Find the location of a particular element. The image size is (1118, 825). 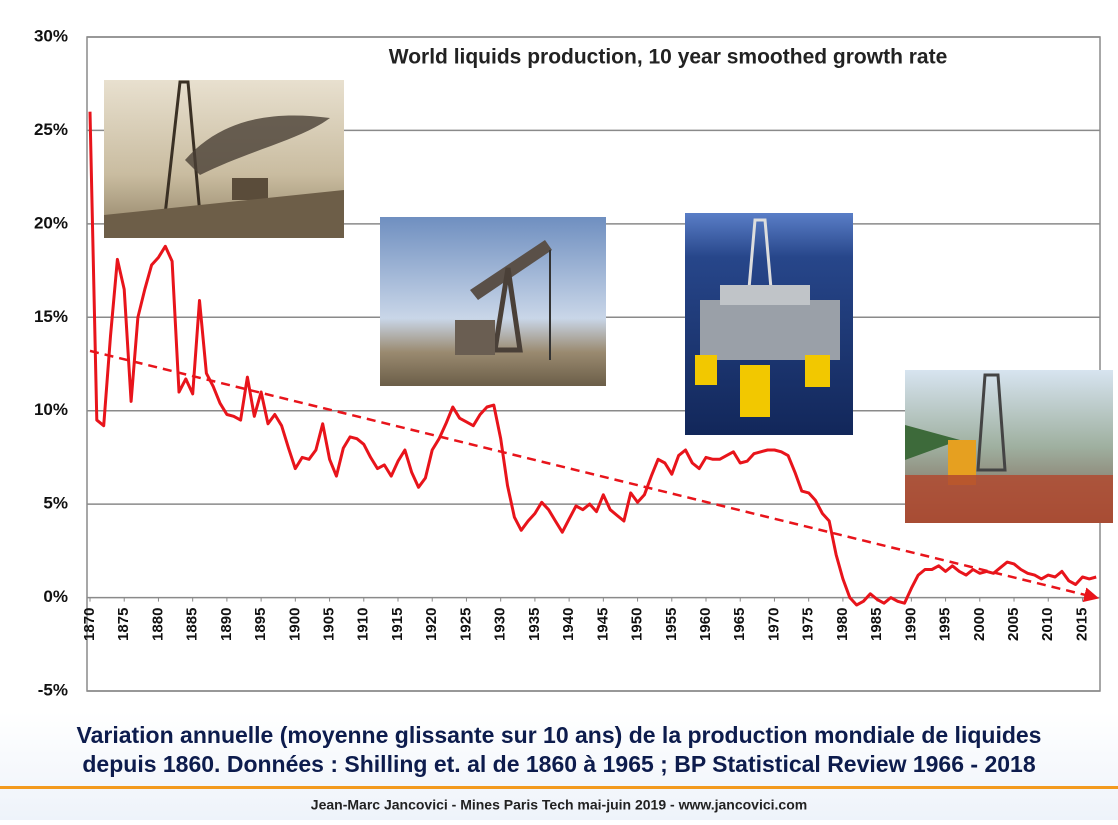

x-tick-label: 1930 is located at coordinates (500, 624).